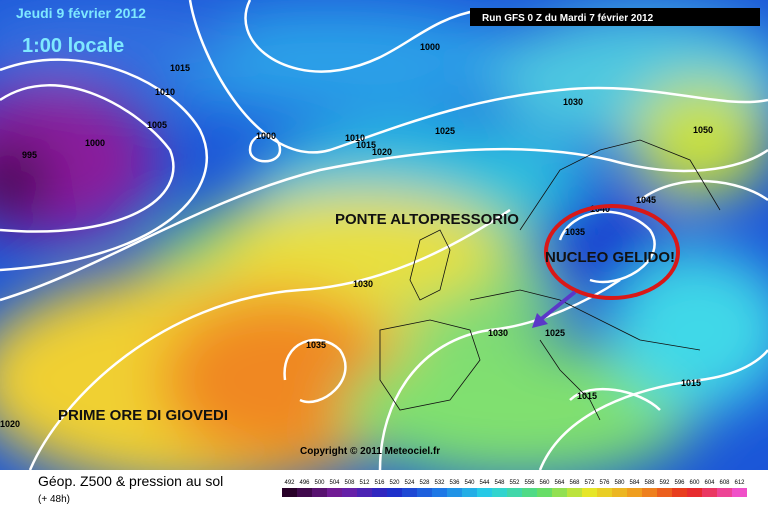 The width and height of the screenshot is (768, 512). What do you see at coordinates (289, 483) in the screenshot?
I see `scale-label: 492` at bounding box center [289, 483].